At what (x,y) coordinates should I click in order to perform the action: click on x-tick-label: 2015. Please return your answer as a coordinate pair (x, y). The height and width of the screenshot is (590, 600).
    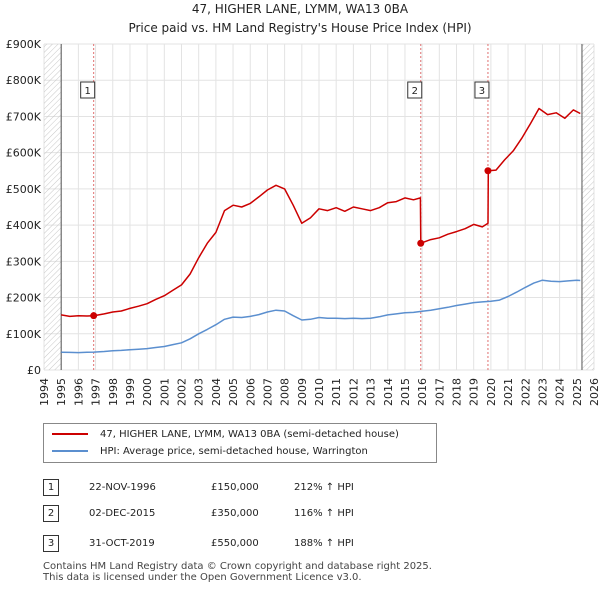
    Looking at the image, I should click on (405, 392).